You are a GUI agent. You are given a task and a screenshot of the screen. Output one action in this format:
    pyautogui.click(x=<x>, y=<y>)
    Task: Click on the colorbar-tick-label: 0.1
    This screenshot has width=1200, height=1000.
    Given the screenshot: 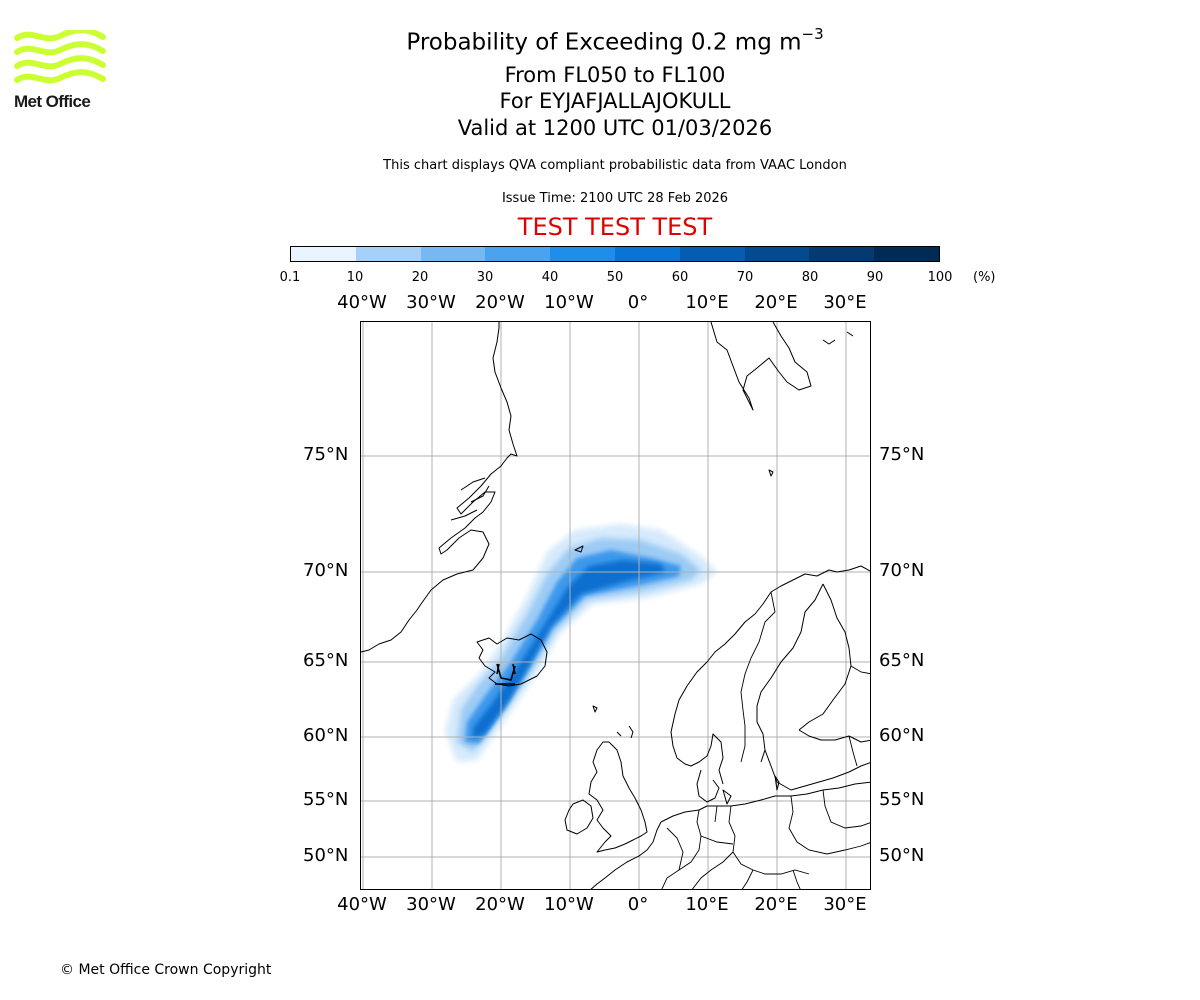 What is the action you would take?
    pyautogui.click(x=290, y=277)
    